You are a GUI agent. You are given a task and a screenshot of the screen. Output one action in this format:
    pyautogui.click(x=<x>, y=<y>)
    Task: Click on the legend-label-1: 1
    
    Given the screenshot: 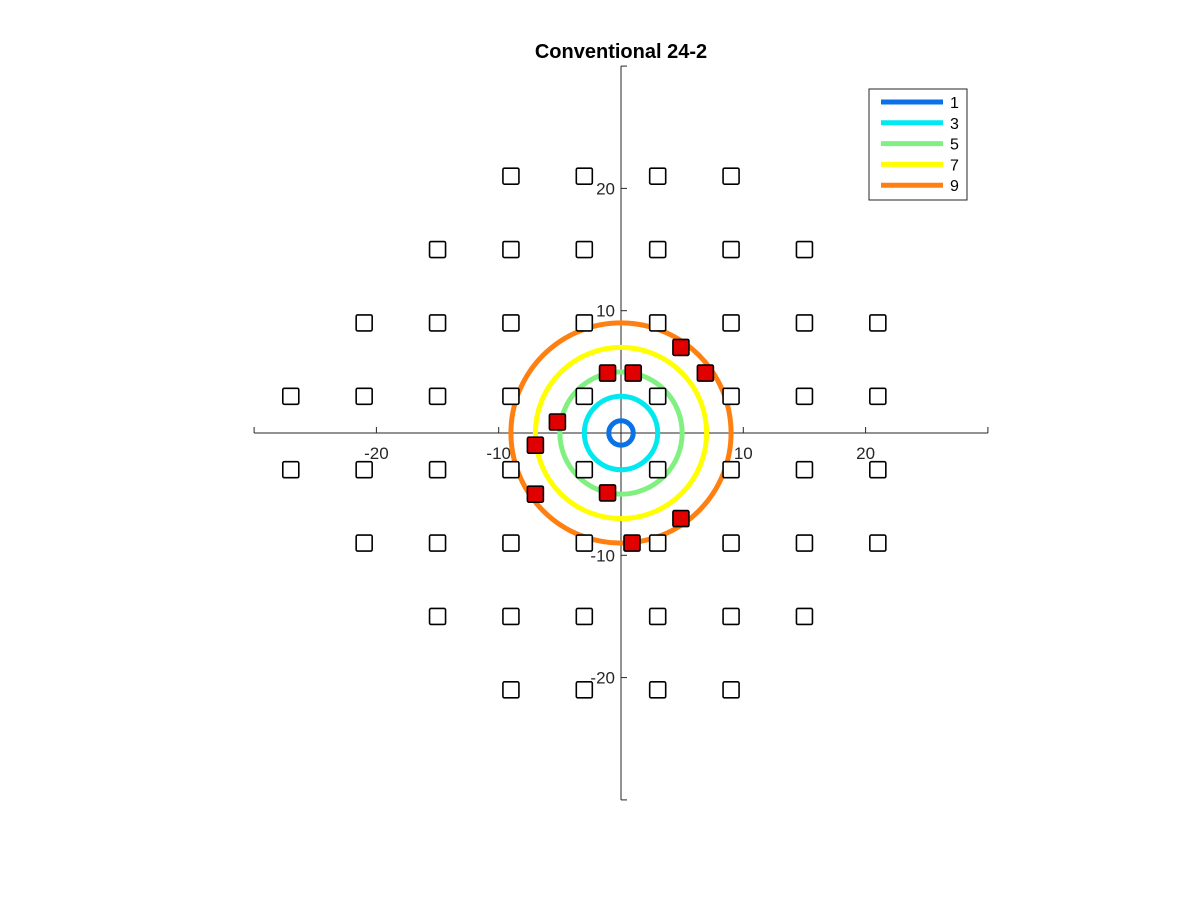 What is the action you would take?
    pyautogui.click(x=954, y=103)
    